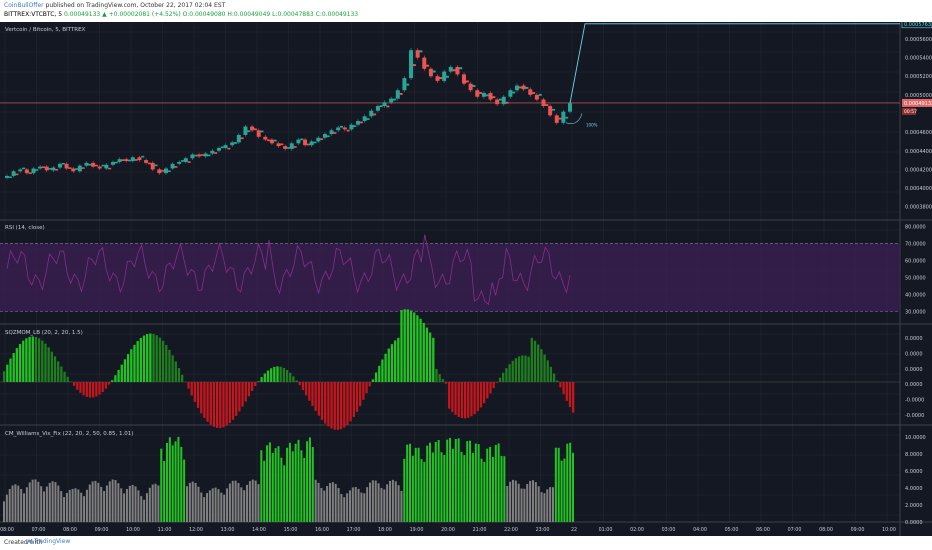 Image resolution: width=932 pixels, height=550 pixels. What do you see at coordinates (466, 543) in the screenshot?
I see `footer-bar: Created with TradingView` at bounding box center [466, 543].